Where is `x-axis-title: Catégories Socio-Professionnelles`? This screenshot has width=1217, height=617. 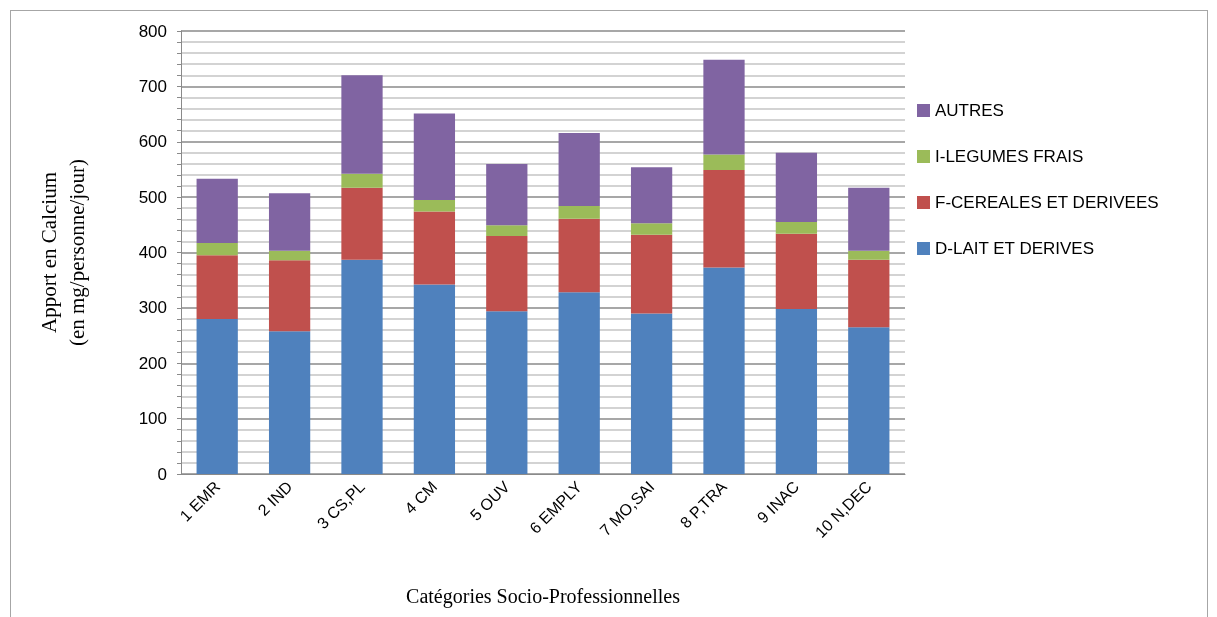 x-axis-title: Catégories Socio-Professionnelles is located at coordinates (543, 596).